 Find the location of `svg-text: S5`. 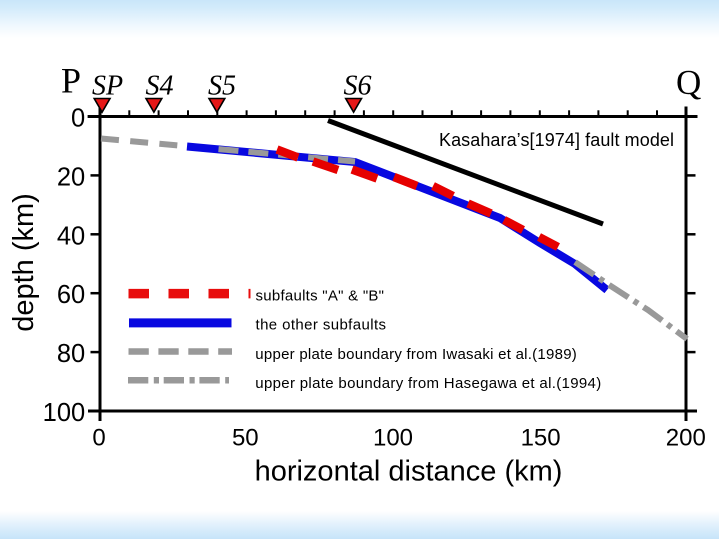

svg-text: S5 is located at coordinates (222, 85).